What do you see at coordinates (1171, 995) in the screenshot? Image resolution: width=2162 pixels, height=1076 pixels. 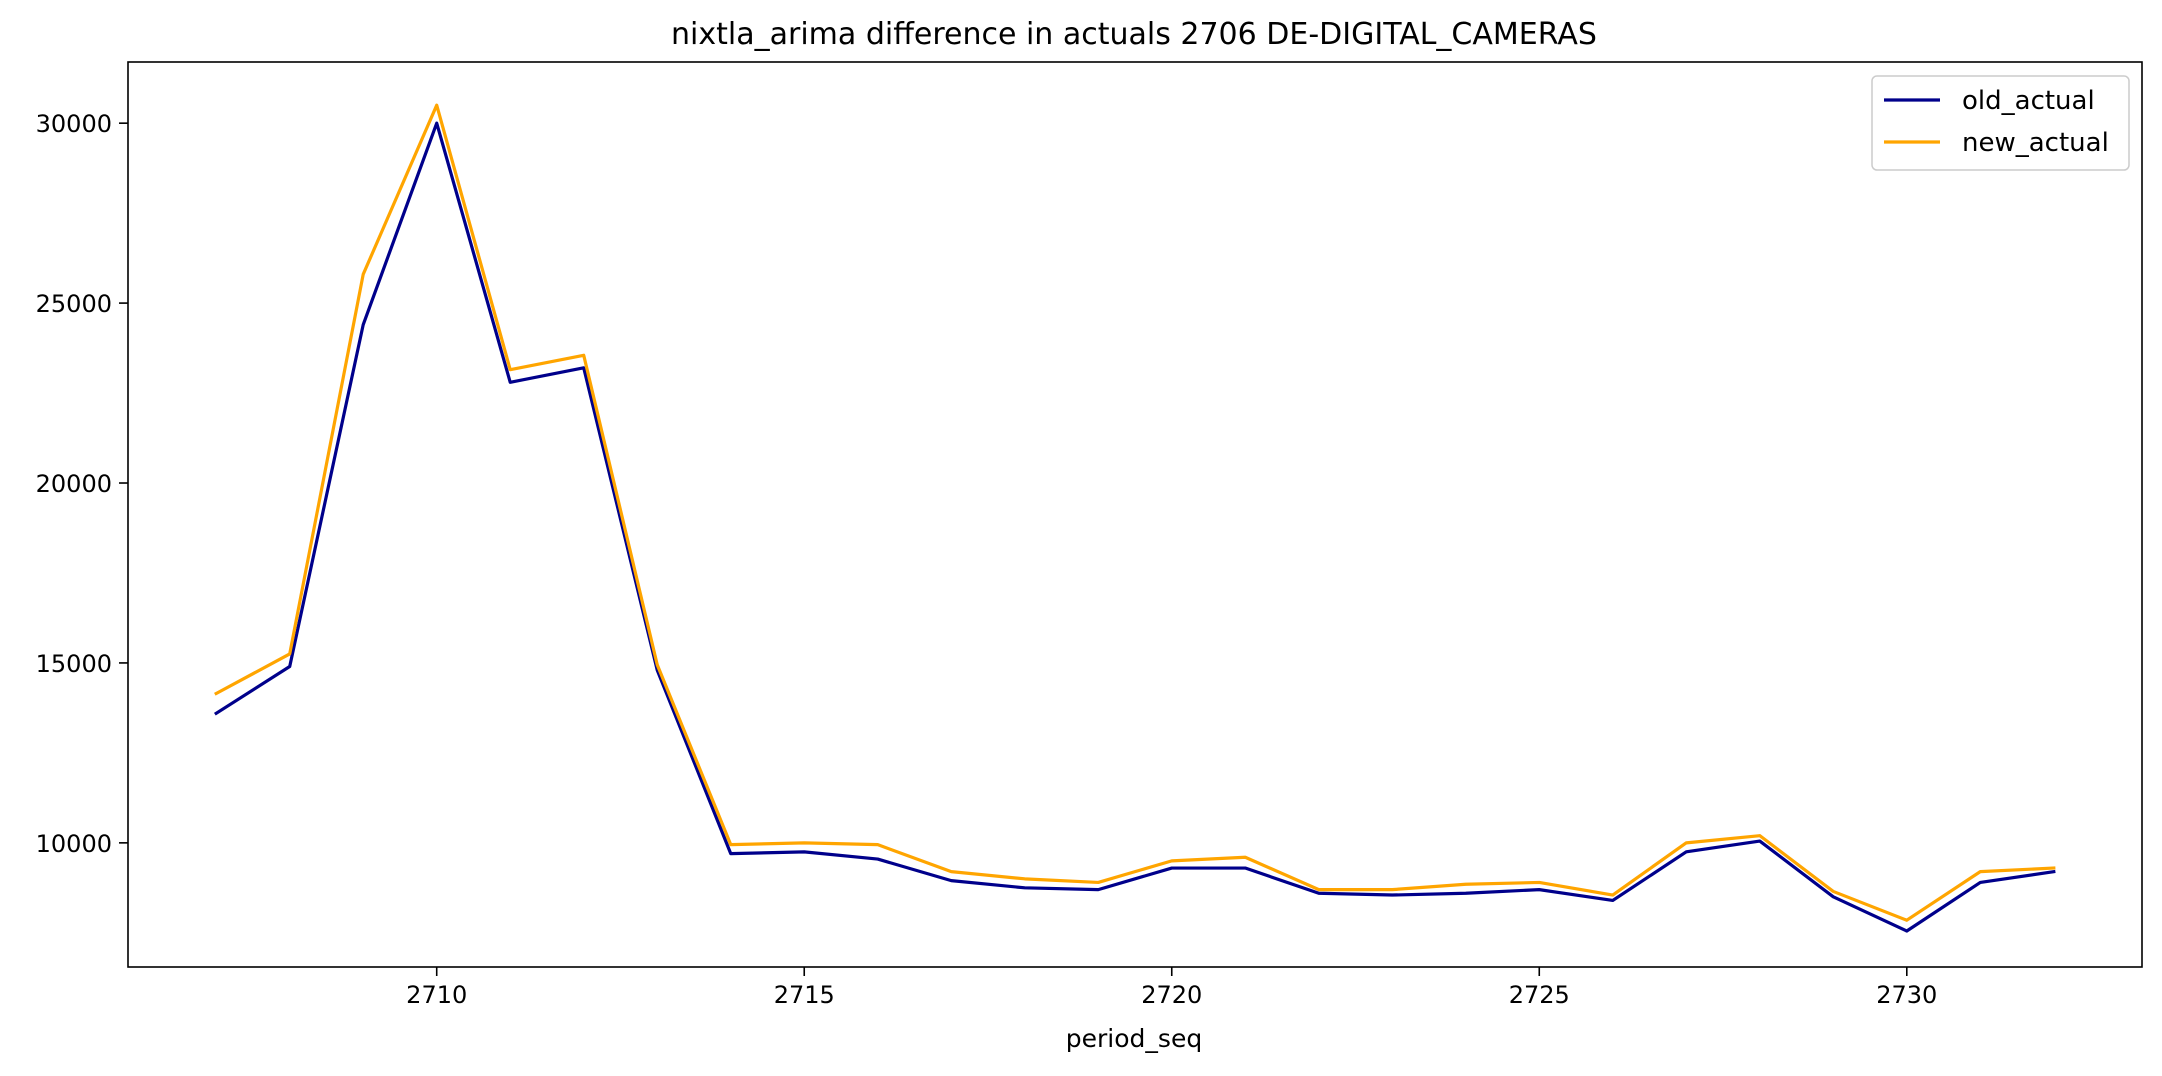 I see `x-tick-label: 2720` at bounding box center [1171, 995].